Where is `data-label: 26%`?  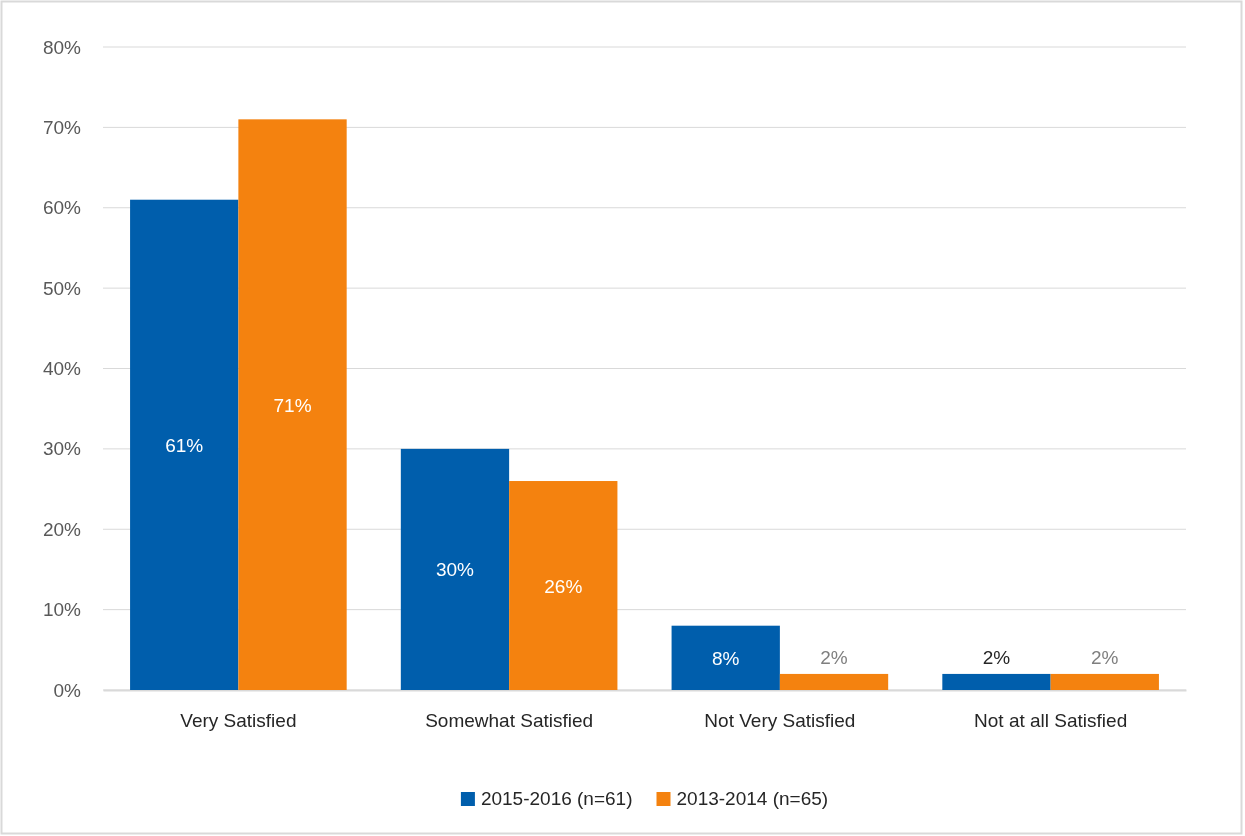
data-label: 26% is located at coordinates (563, 586).